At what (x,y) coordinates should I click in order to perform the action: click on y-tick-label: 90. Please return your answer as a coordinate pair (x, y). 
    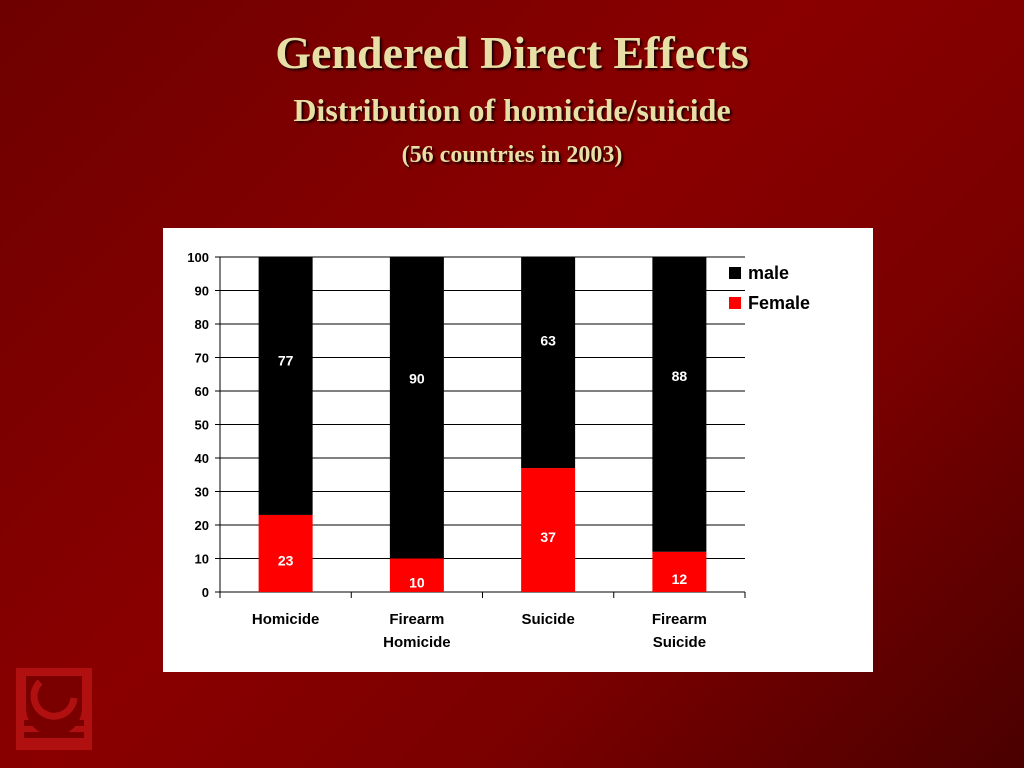
    Looking at the image, I should click on (202, 291).